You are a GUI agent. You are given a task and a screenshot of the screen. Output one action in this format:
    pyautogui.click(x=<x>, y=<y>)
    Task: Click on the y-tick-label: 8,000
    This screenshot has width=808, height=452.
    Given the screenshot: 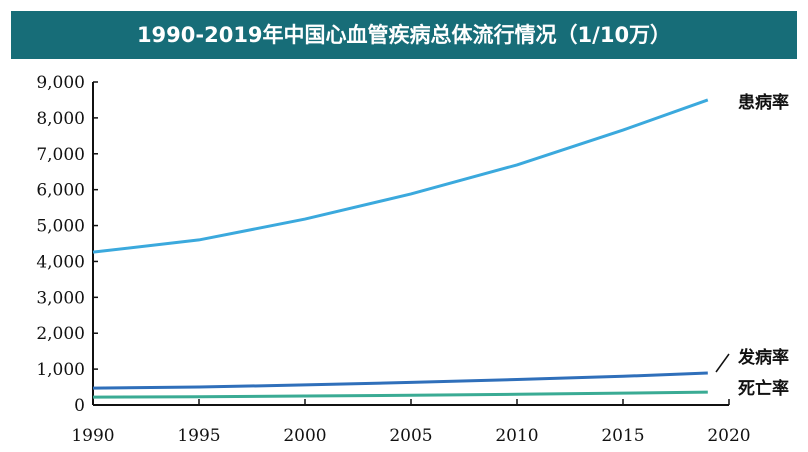 What is the action you would take?
    pyautogui.click(x=60, y=119)
    